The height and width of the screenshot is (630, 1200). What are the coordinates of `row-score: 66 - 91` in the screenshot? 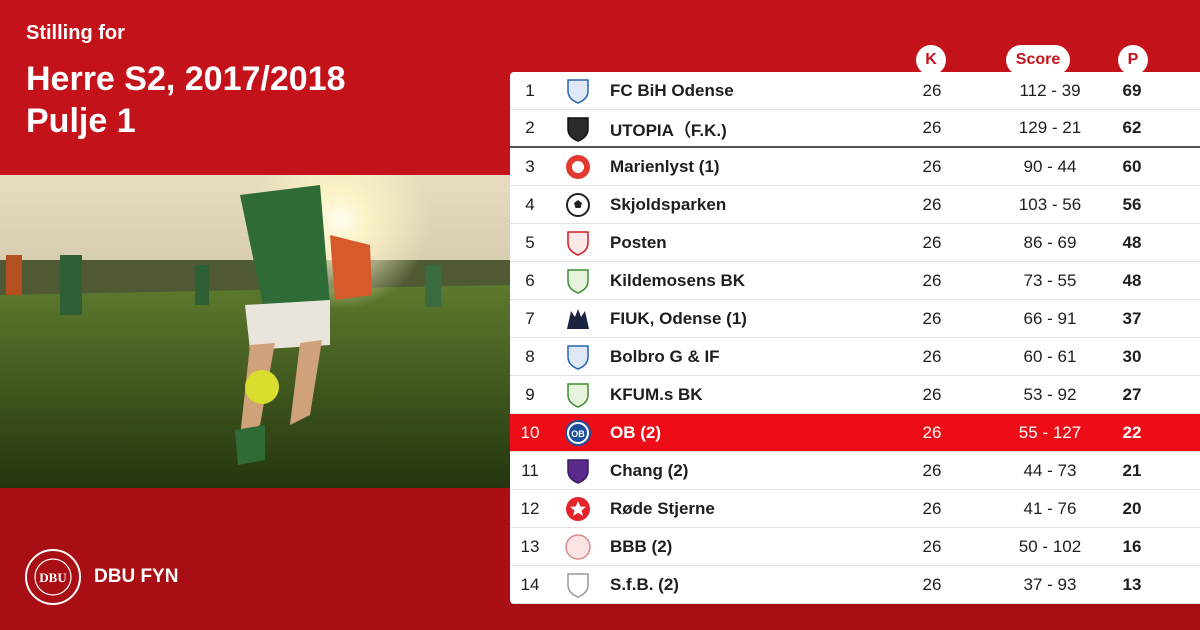 It's located at (1050, 318).